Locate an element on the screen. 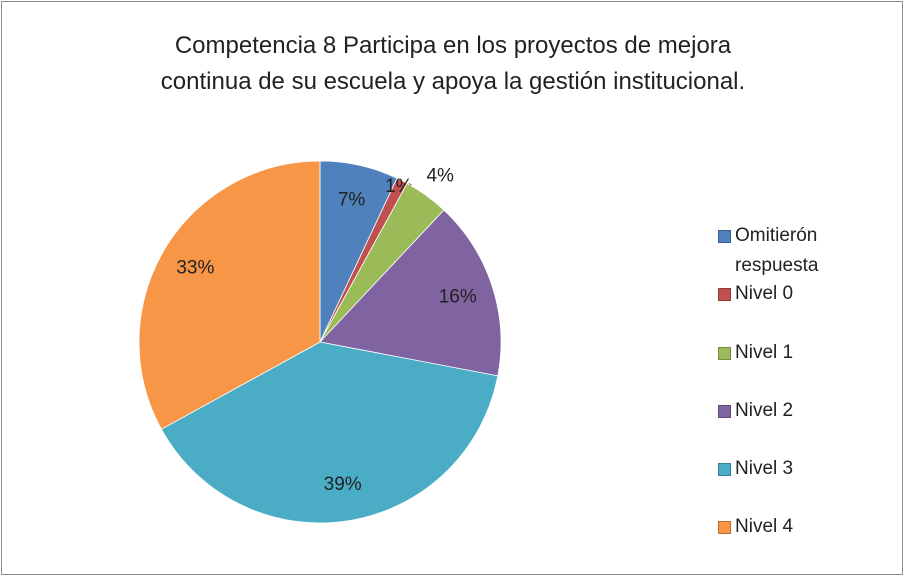 The width and height of the screenshot is (906, 578). legend-label: Nivel 1 is located at coordinates (764, 352).